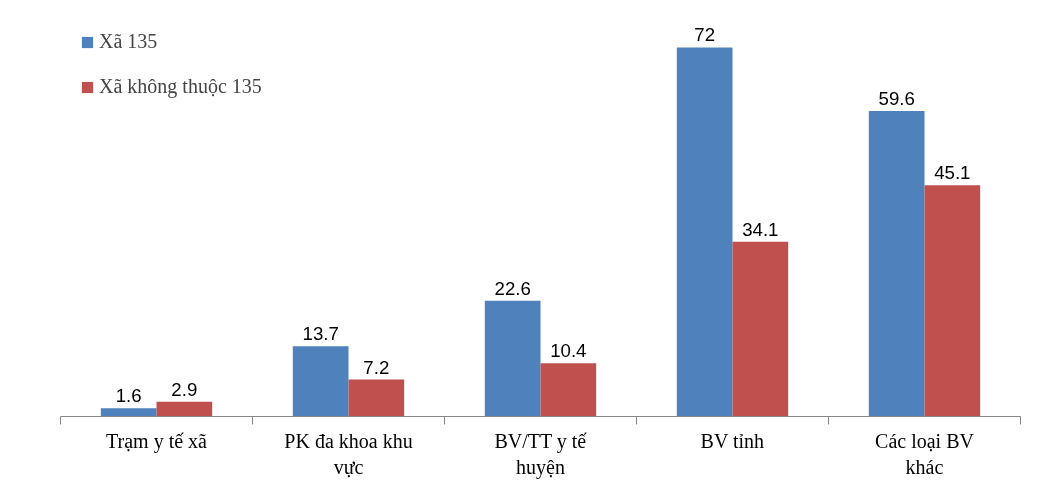  Describe the element at coordinates (320, 334) in the screenshot. I see `data-label: 13.7` at that location.